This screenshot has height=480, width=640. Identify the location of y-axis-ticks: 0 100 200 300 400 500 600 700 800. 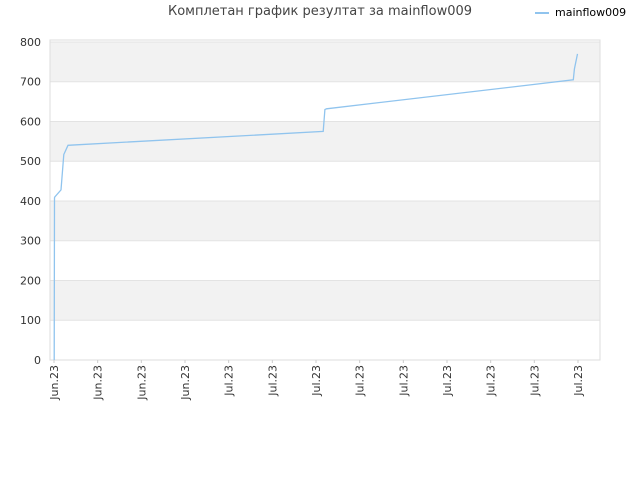
(30, 201).